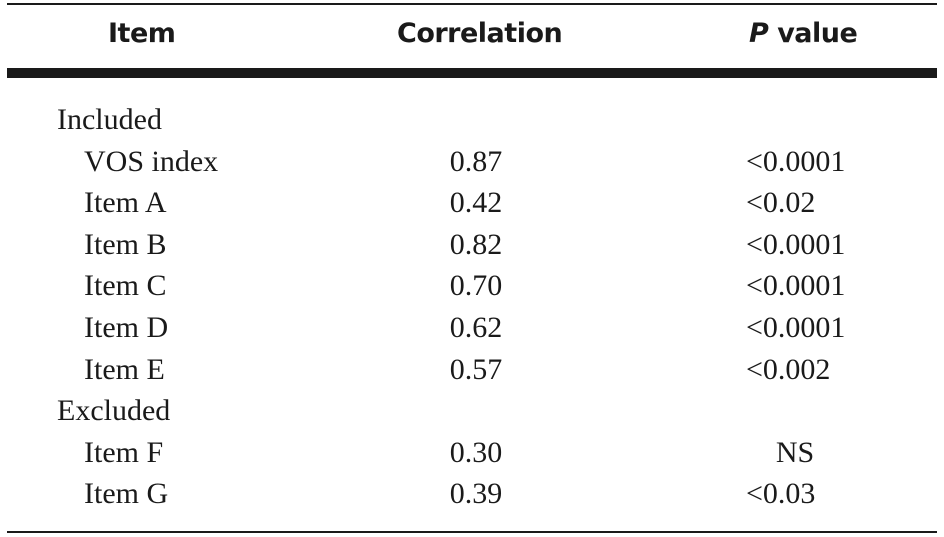 Image resolution: width=944 pixels, height=537 pixels. What do you see at coordinates (472, 73) in the screenshot?
I see `header-rule` at bounding box center [472, 73].